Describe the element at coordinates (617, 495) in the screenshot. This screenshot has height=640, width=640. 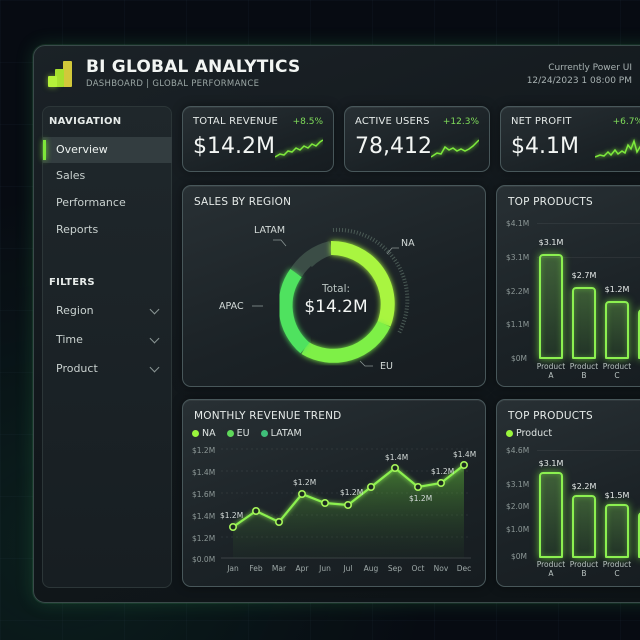
I see `bar-value: $1.5M` at that location.